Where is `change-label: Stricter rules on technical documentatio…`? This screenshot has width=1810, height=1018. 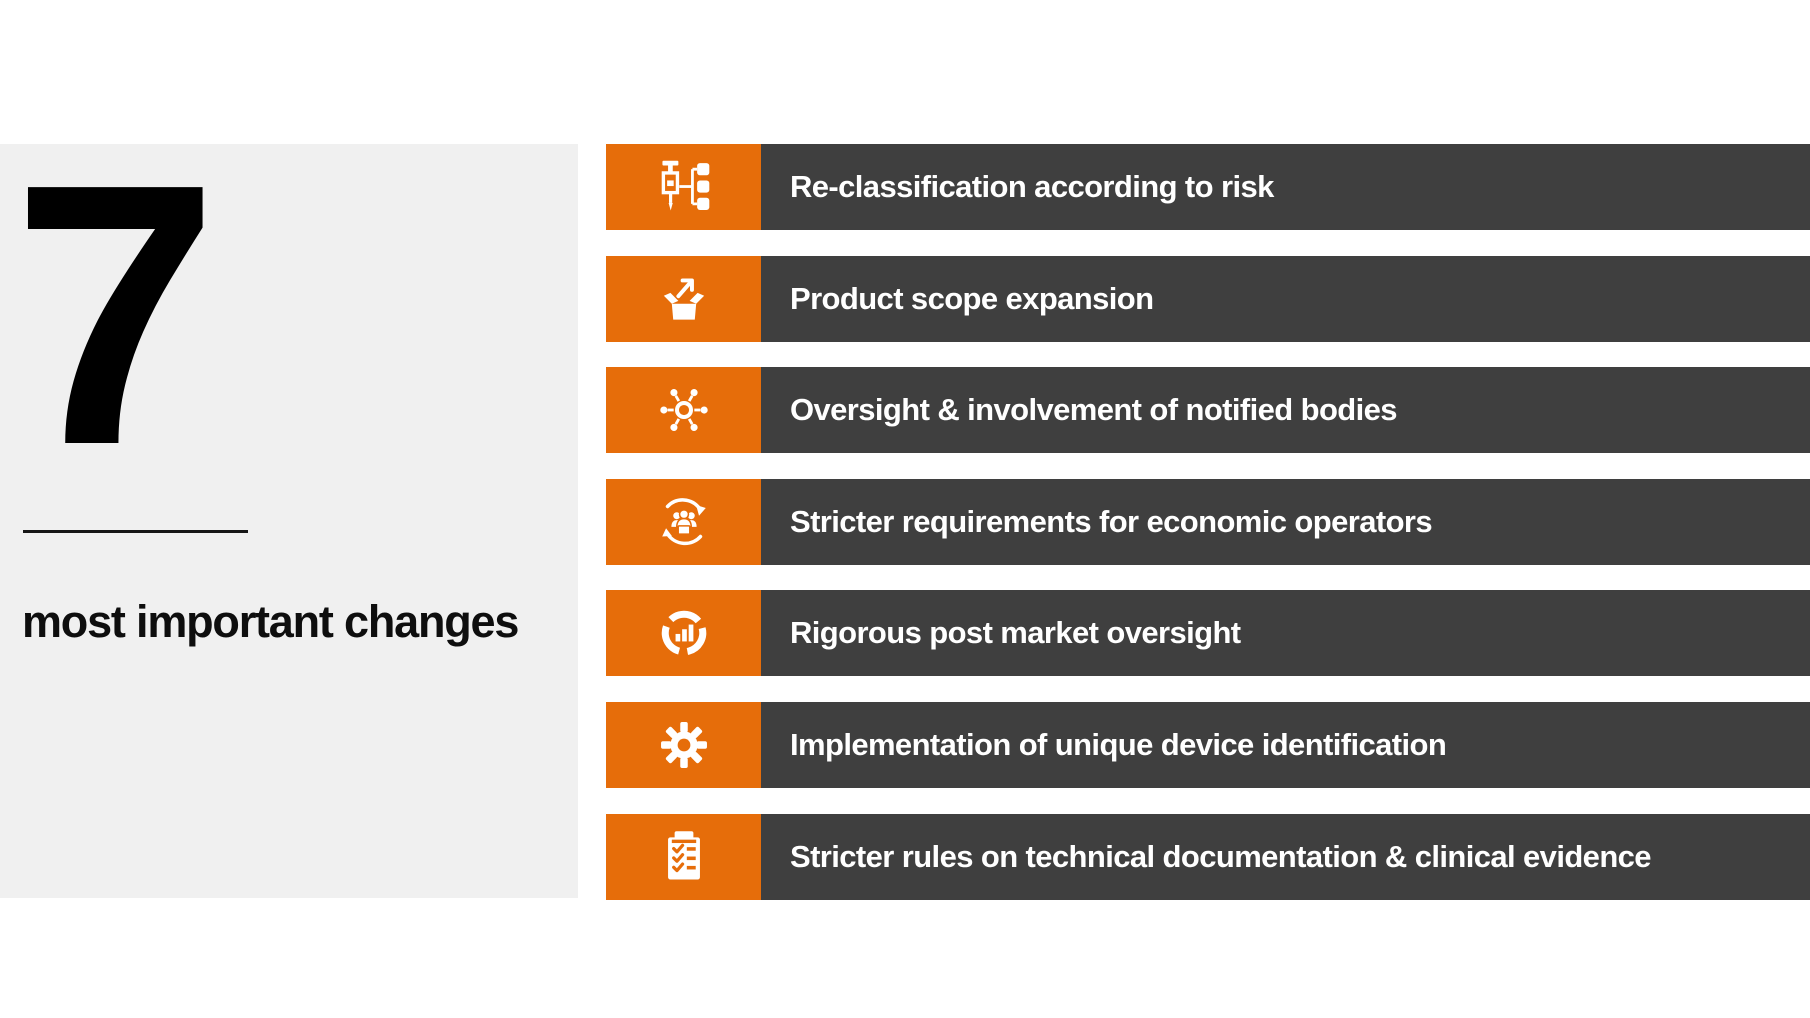
change-label: Stricter rules on technical documentatio… is located at coordinates (1221, 856).